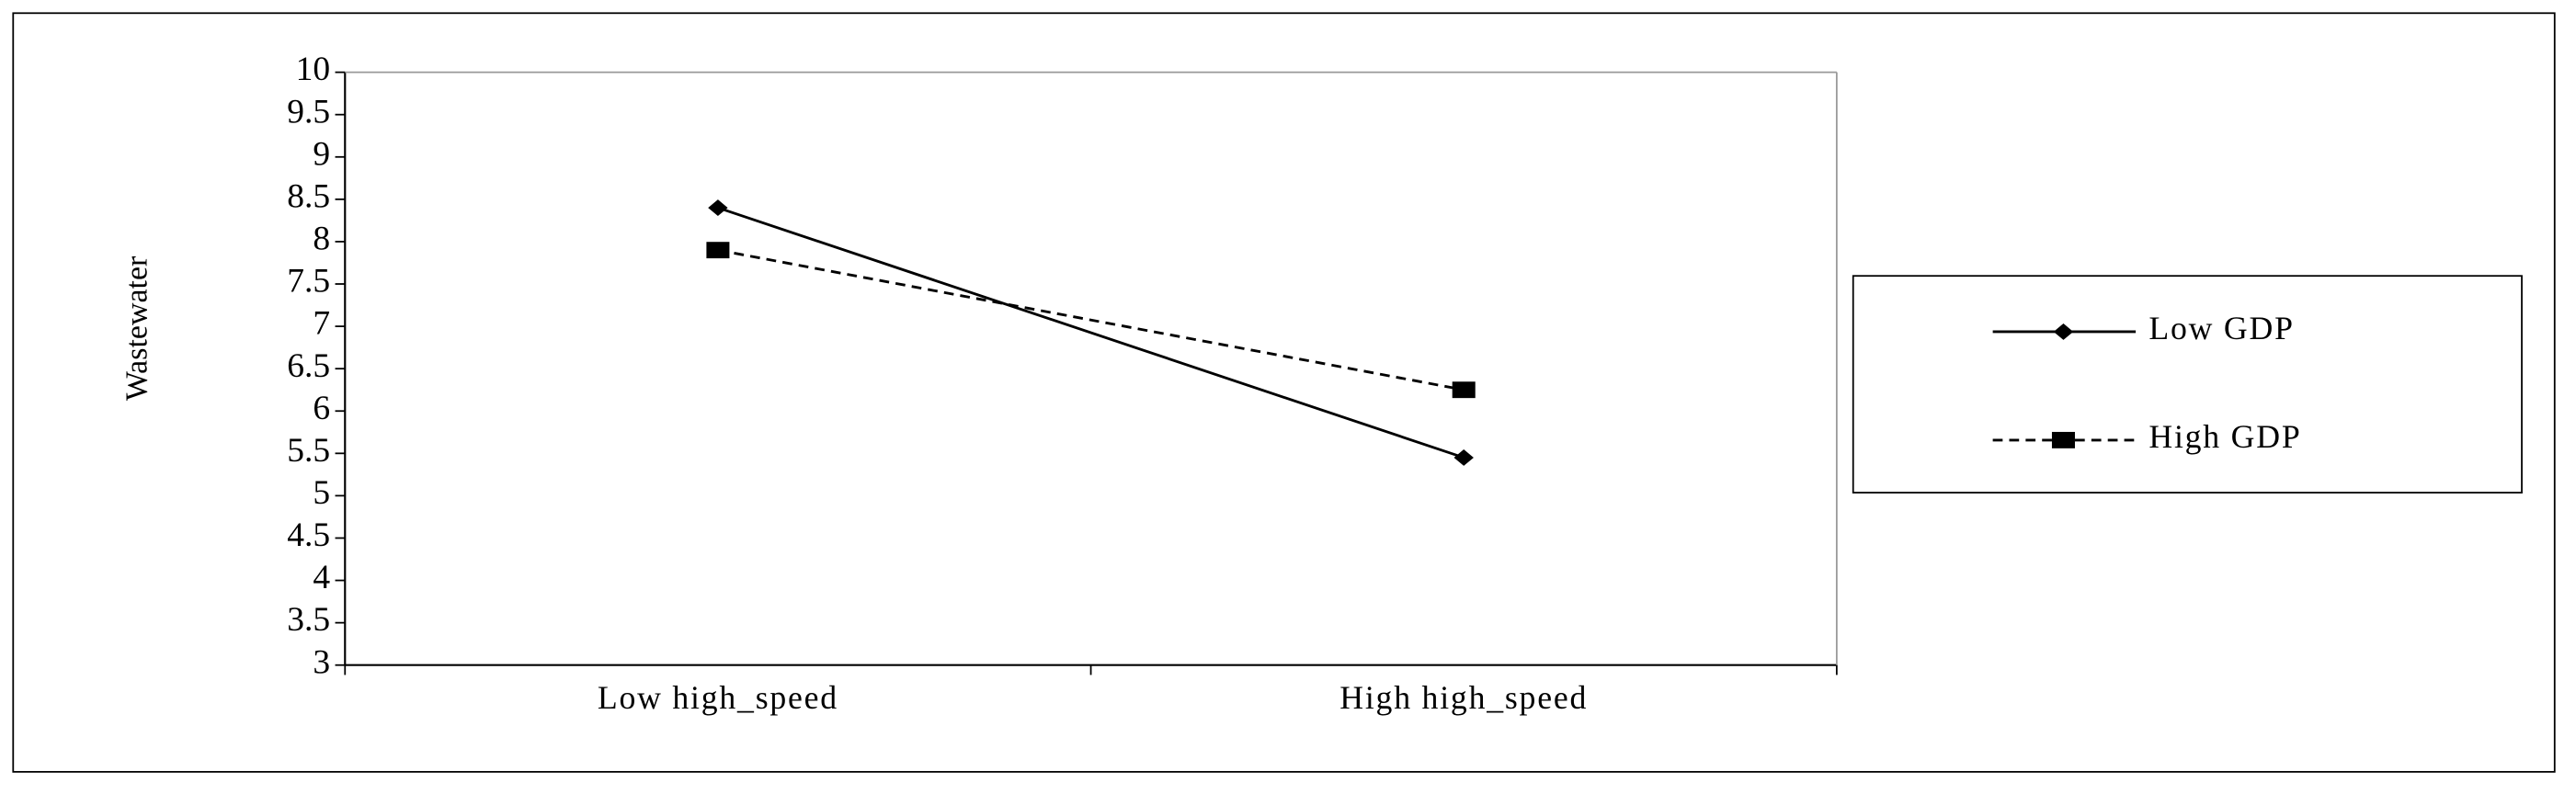 The image size is (2576, 794). What do you see at coordinates (2221, 328) in the screenshot?
I see `legend-label: Low GDP` at bounding box center [2221, 328].